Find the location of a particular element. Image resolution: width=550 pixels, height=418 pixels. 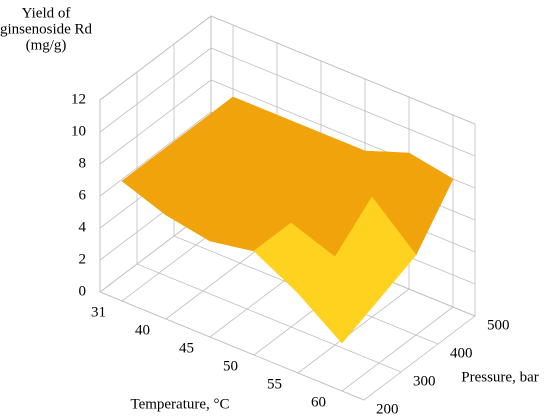

x-tick-label: 31 is located at coordinates (98, 312).